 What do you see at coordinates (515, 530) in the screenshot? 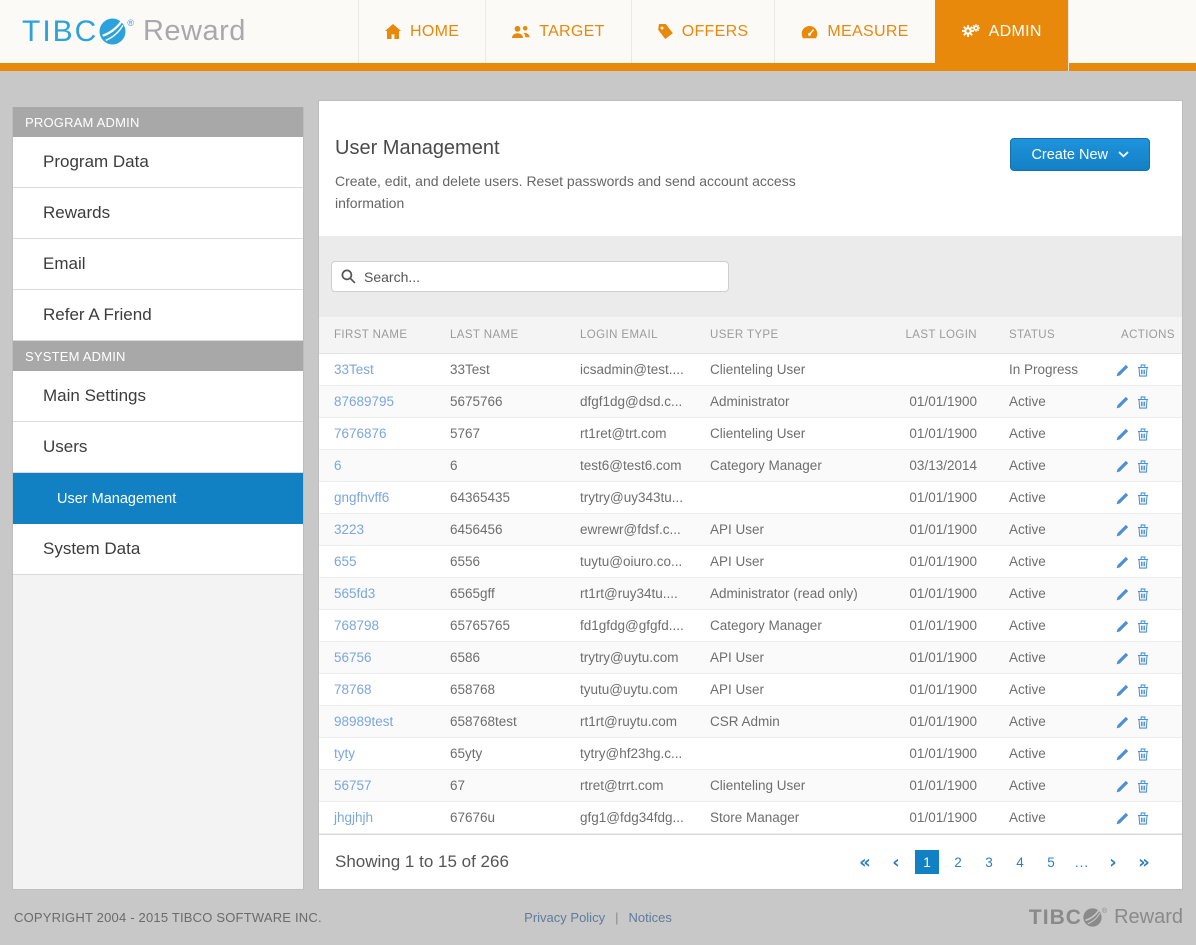
I see `cell-last-name: 6456456` at bounding box center [515, 530].